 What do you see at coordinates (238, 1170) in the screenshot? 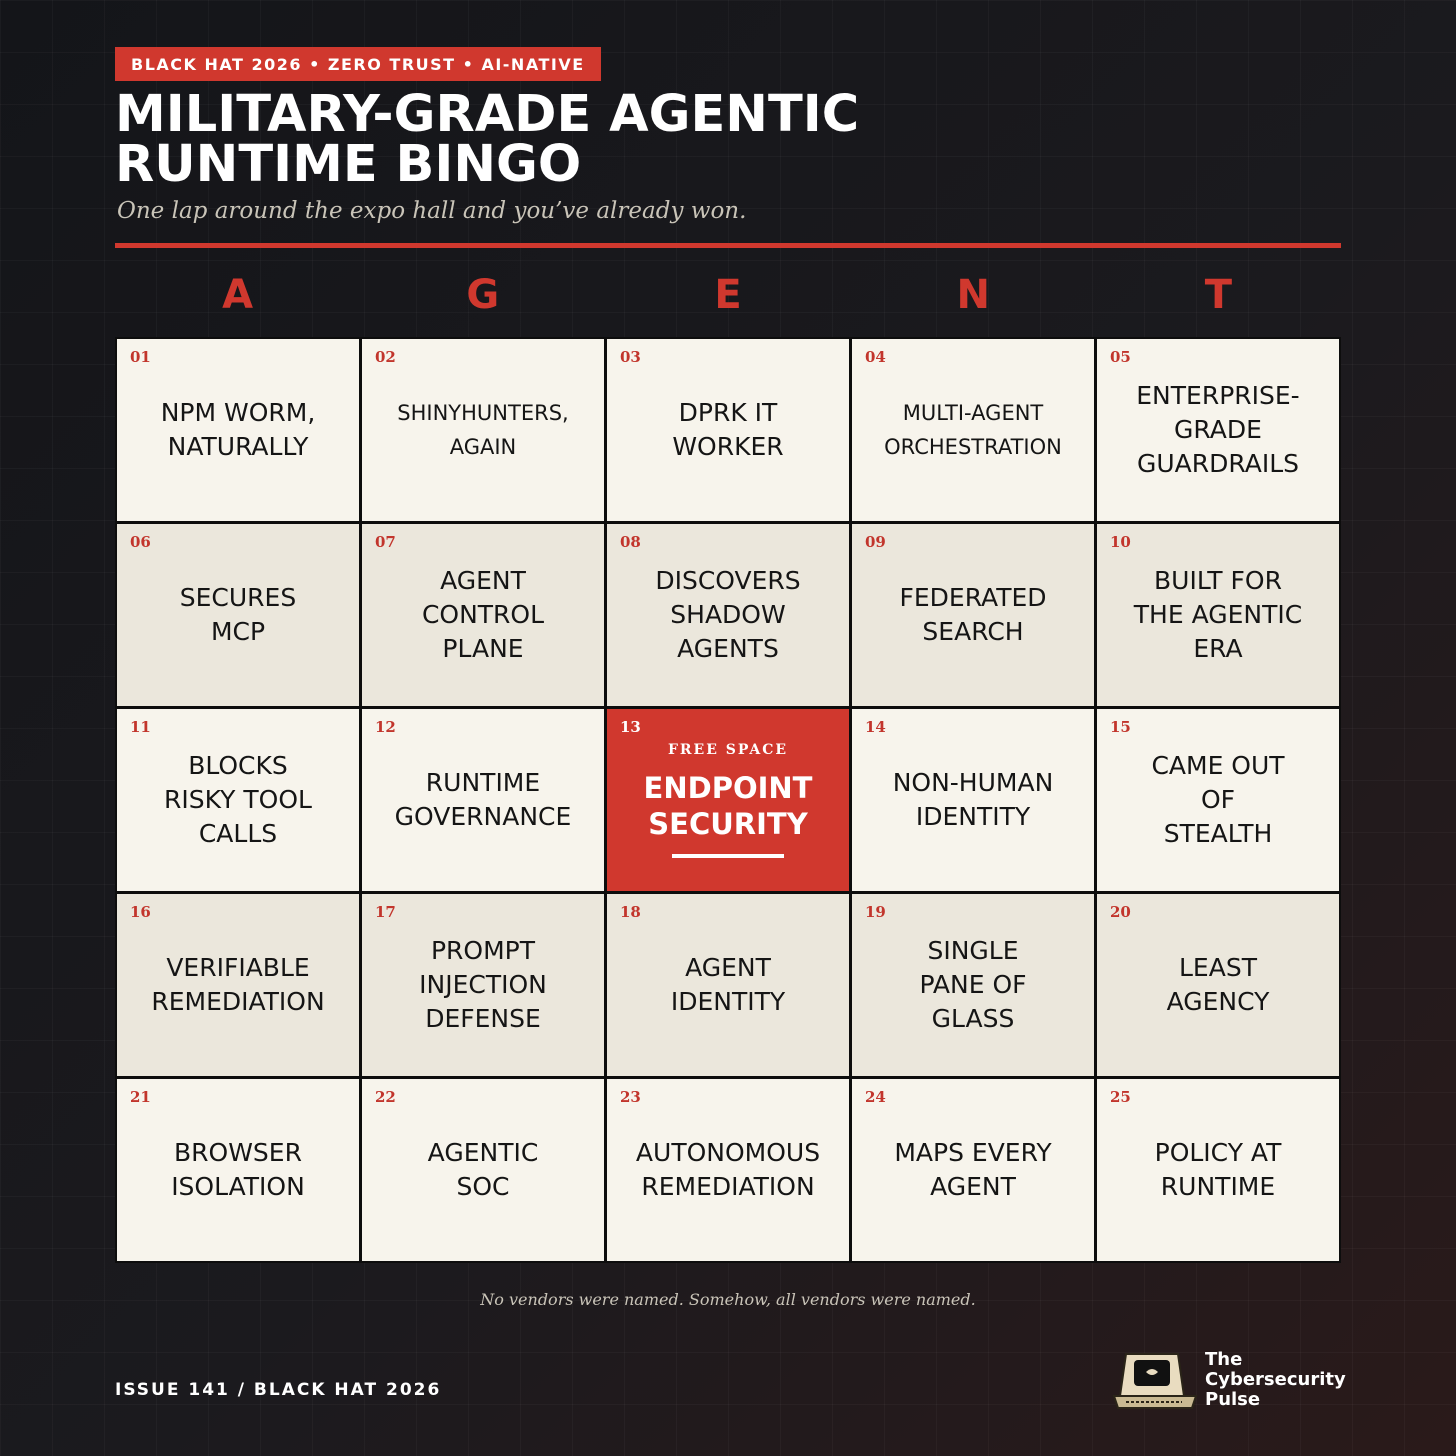
I see `cell-text: BROWSER ISOLATION` at bounding box center [238, 1170].